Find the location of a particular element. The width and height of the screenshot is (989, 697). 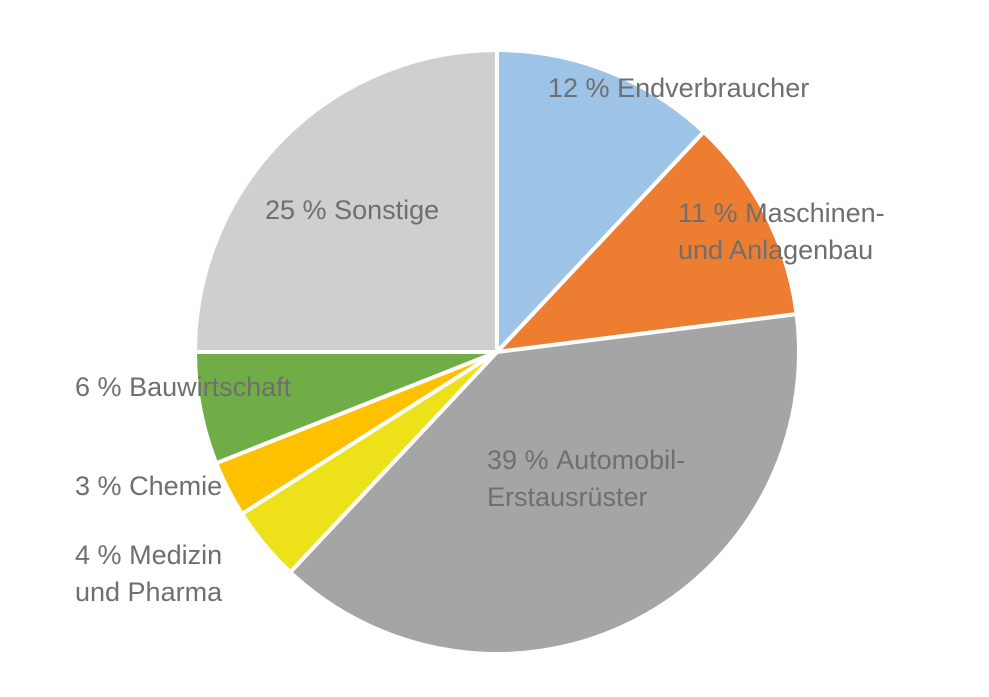

category-label: Automobil-Erstausrüster is located at coordinates (586, 478).